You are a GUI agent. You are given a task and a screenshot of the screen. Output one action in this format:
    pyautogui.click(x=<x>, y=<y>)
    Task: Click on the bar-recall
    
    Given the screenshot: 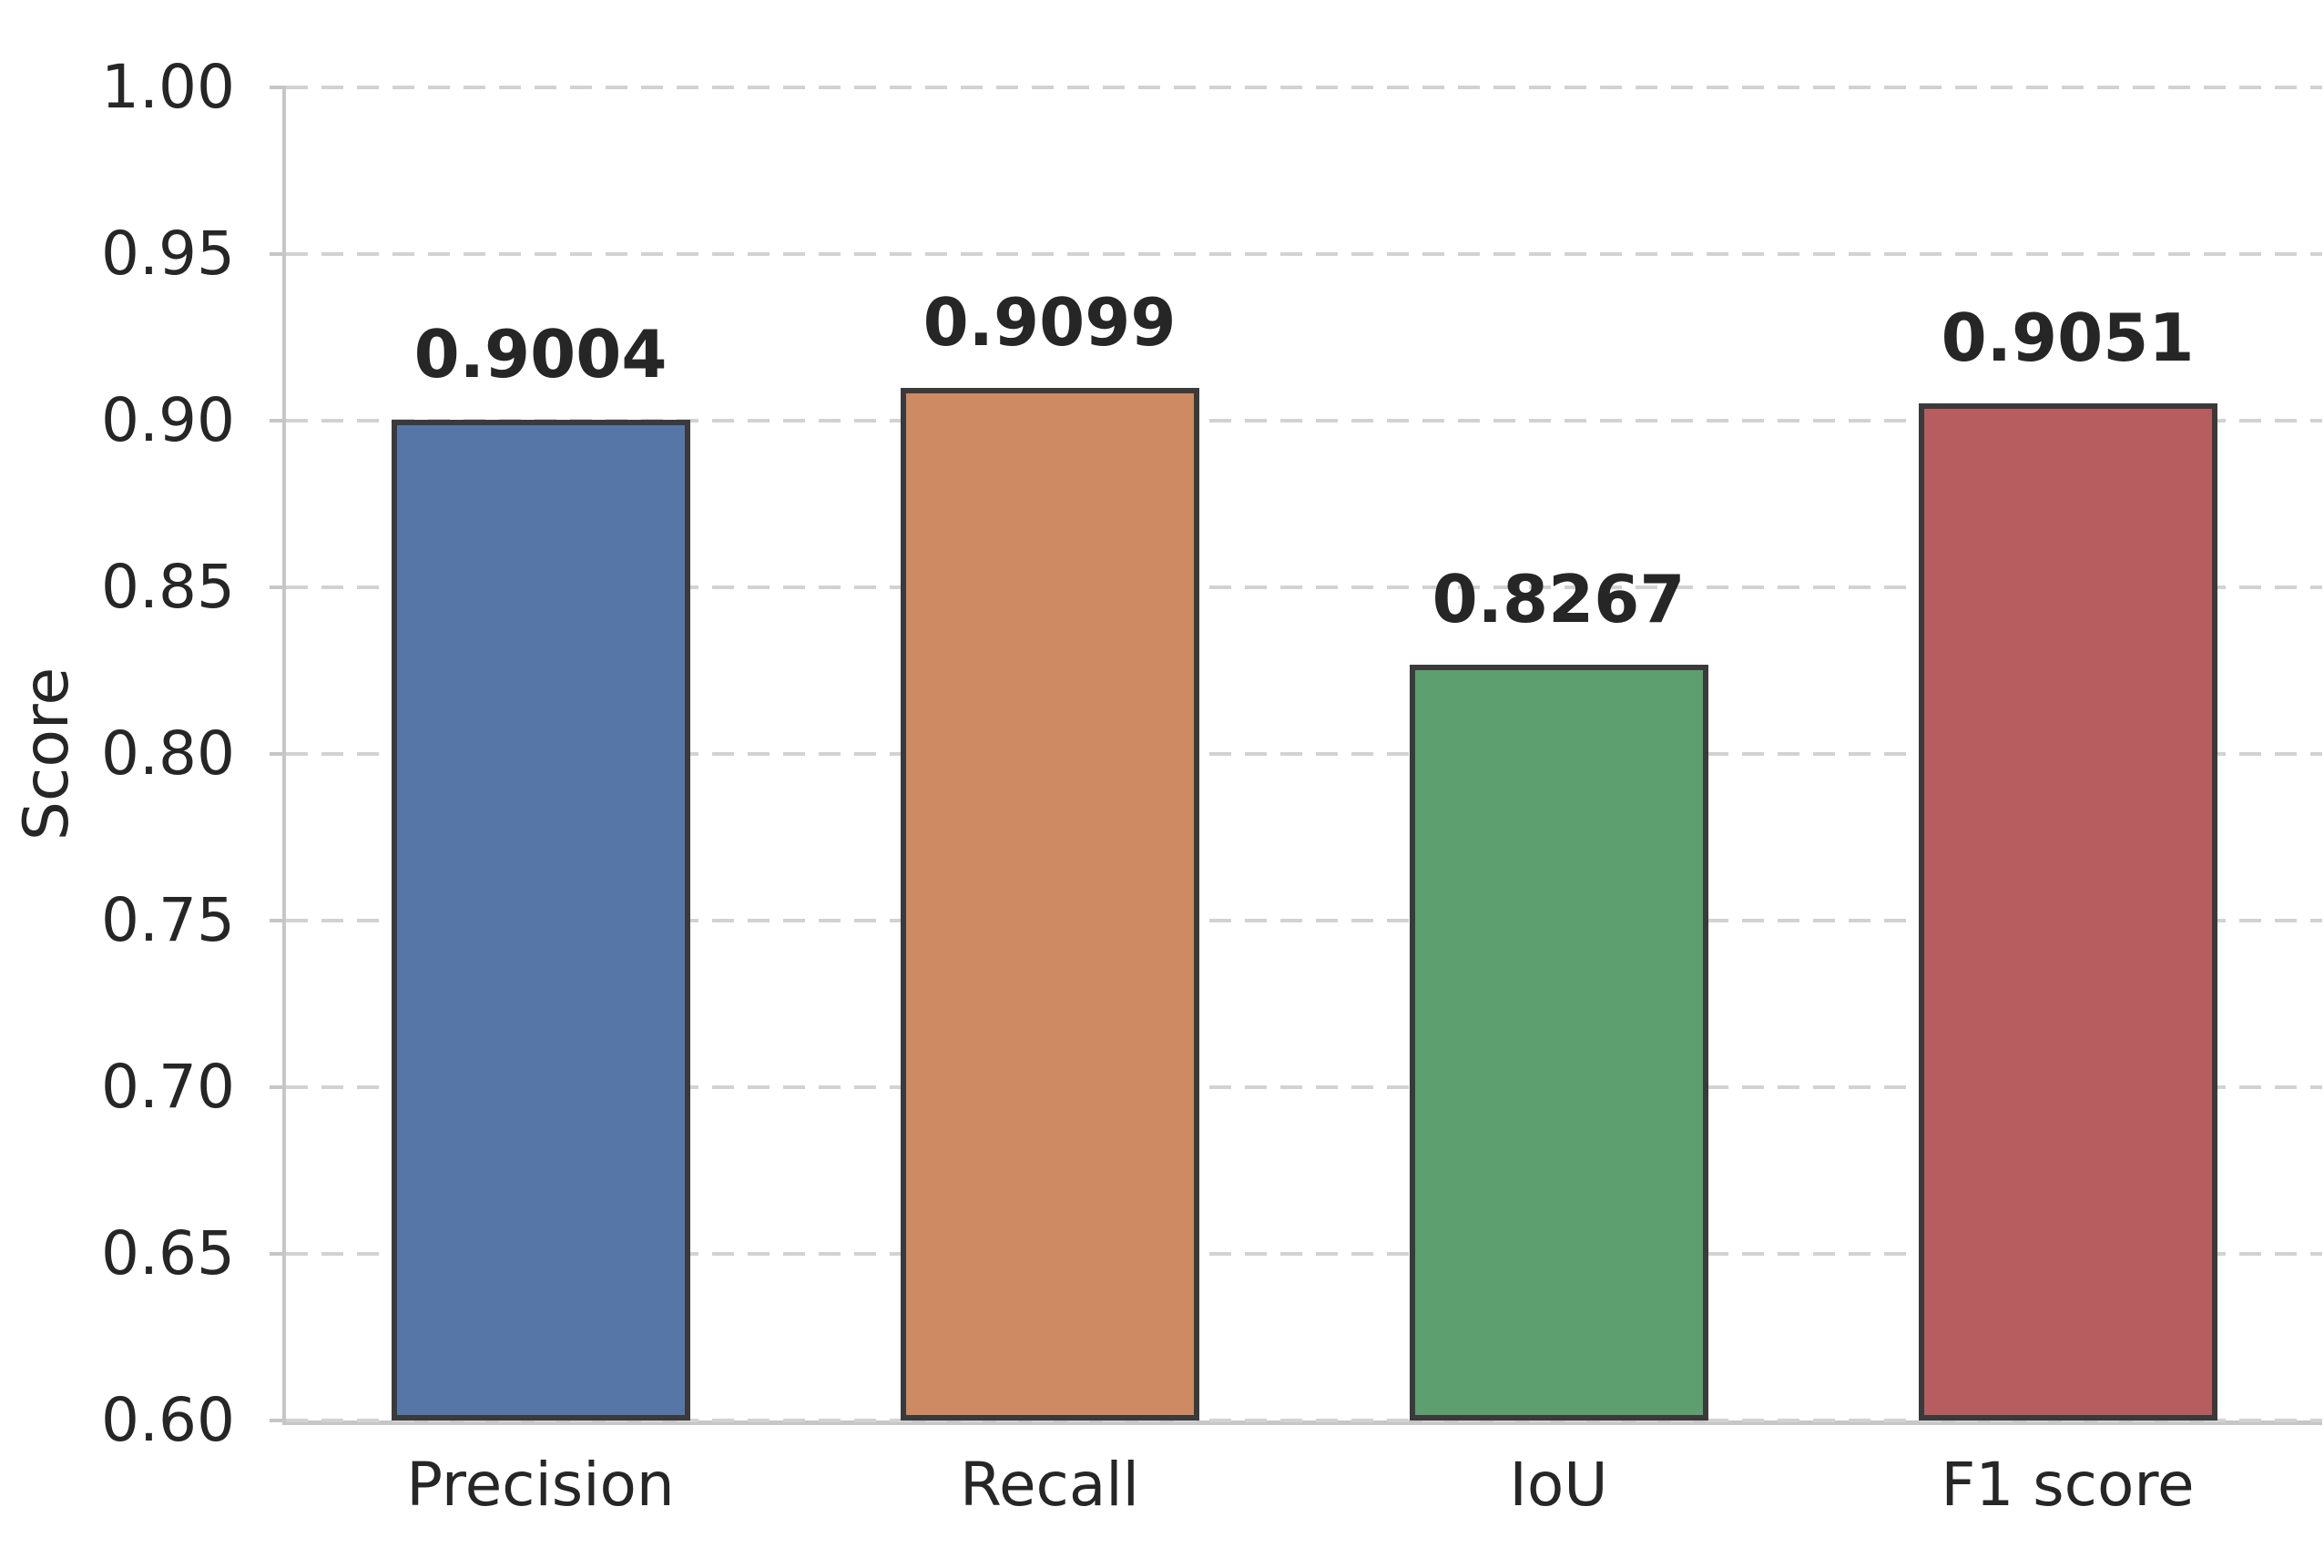 What is the action you would take?
    pyautogui.click(x=1049, y=903)
    